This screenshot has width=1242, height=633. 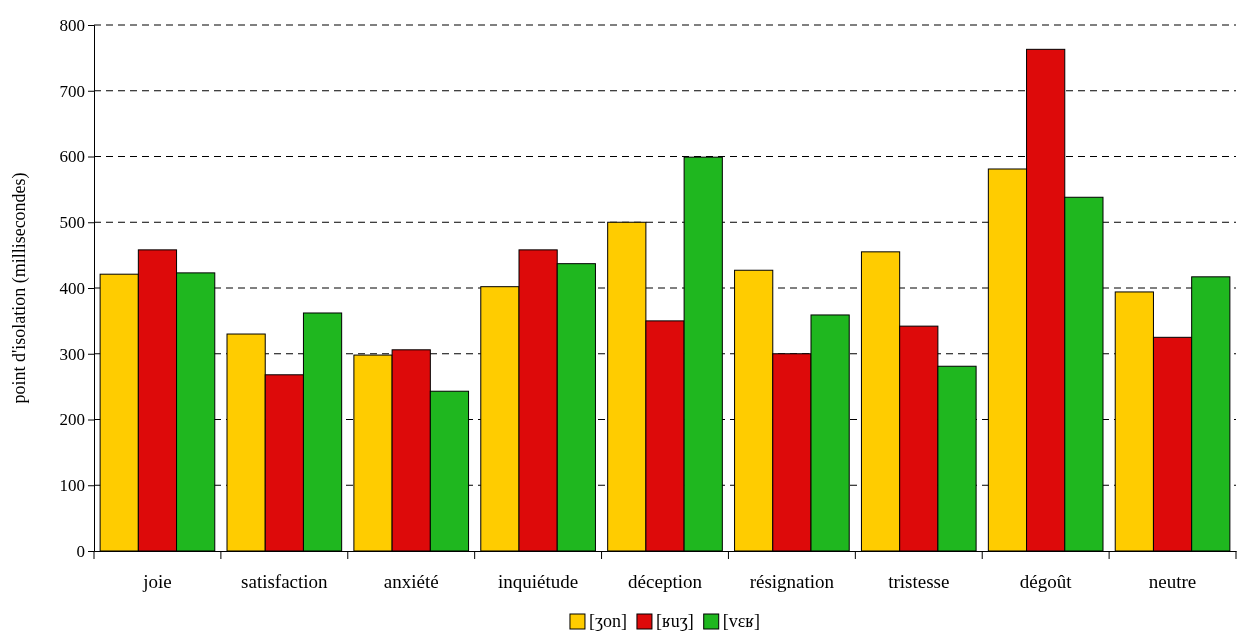 I want to click on y-tick-label: 800, so click(x=72, y=25).